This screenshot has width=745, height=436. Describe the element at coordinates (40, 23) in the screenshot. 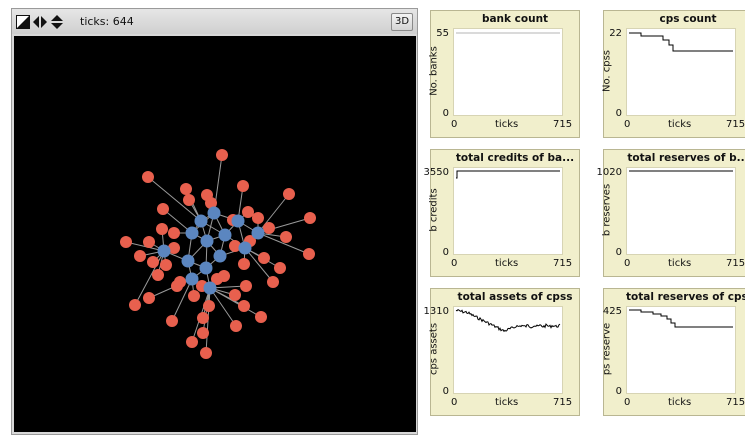

I see `left-right-arrows-icon` at that location.